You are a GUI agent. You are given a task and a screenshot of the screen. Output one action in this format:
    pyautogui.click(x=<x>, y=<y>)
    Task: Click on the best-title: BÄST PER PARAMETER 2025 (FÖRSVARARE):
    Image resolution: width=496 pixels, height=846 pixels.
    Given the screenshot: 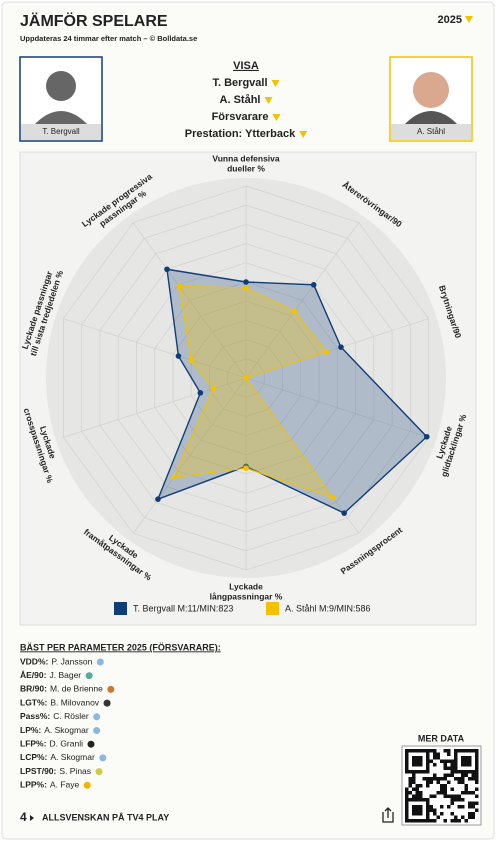 What is the action you would take?
    pyautogui.click(x=120, y=647)
    